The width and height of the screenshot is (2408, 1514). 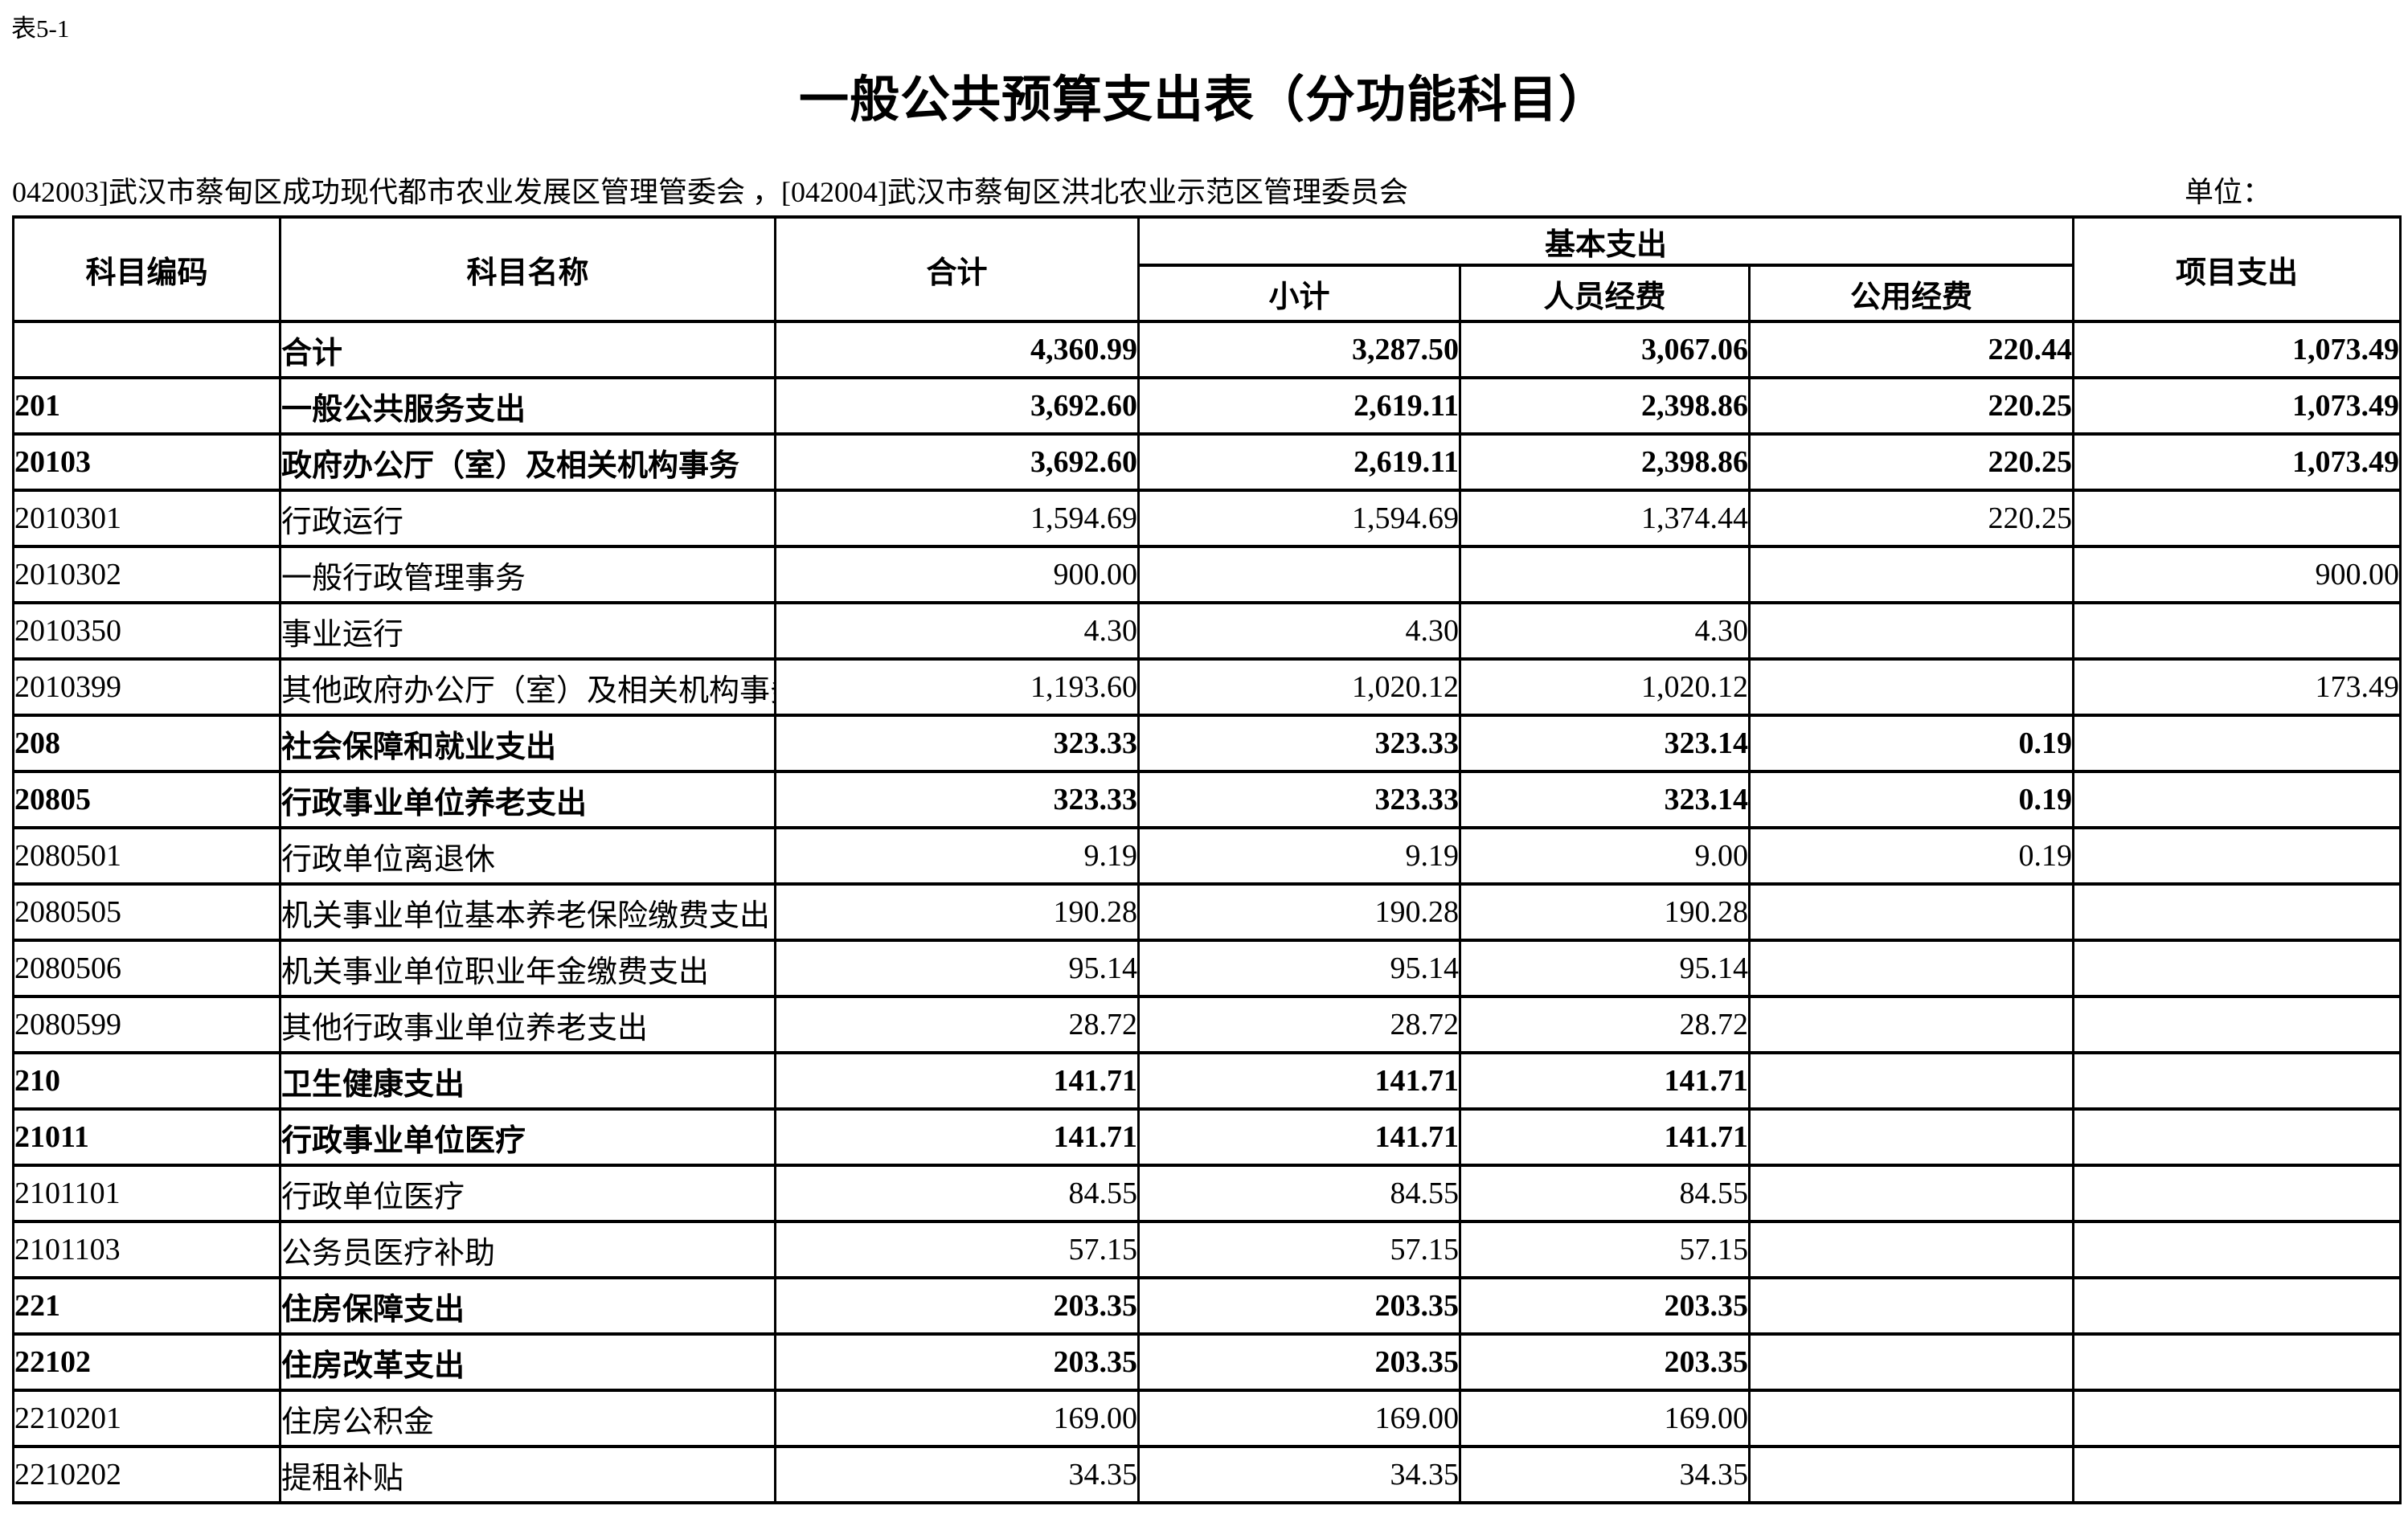 I want to click on row-total-cell: 4,360.99, so click(x=957, y=350).